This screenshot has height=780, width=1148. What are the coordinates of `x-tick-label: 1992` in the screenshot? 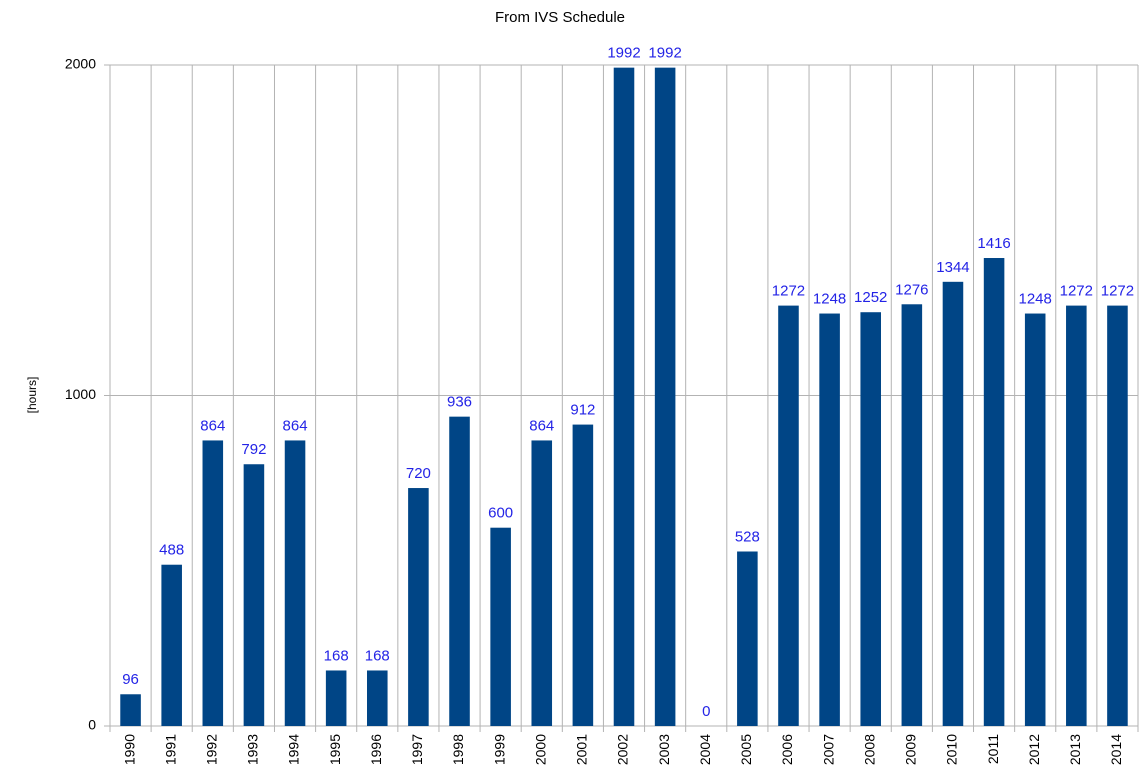 It's located at (212, 749).